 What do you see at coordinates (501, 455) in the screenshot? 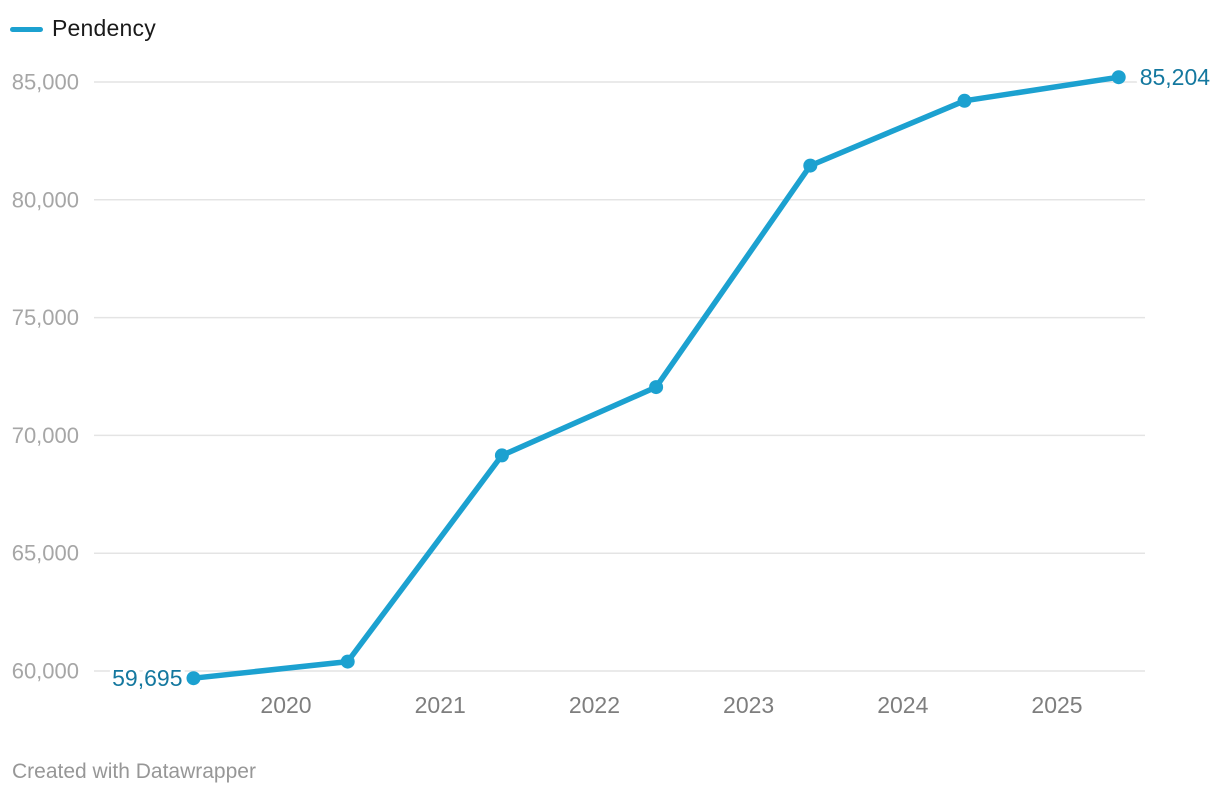
I see `data-point-2021.4` at bounding box center [501, 455].